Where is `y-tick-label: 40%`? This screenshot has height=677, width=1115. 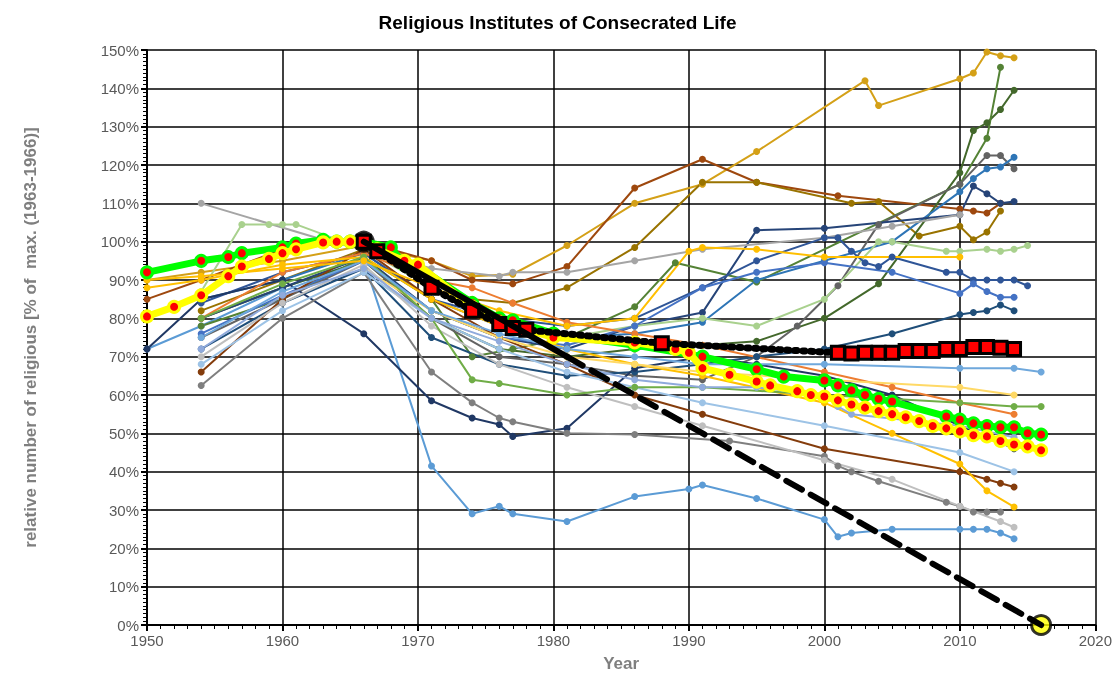 y-tick-label: 40% is located at coordinates (123, 472).